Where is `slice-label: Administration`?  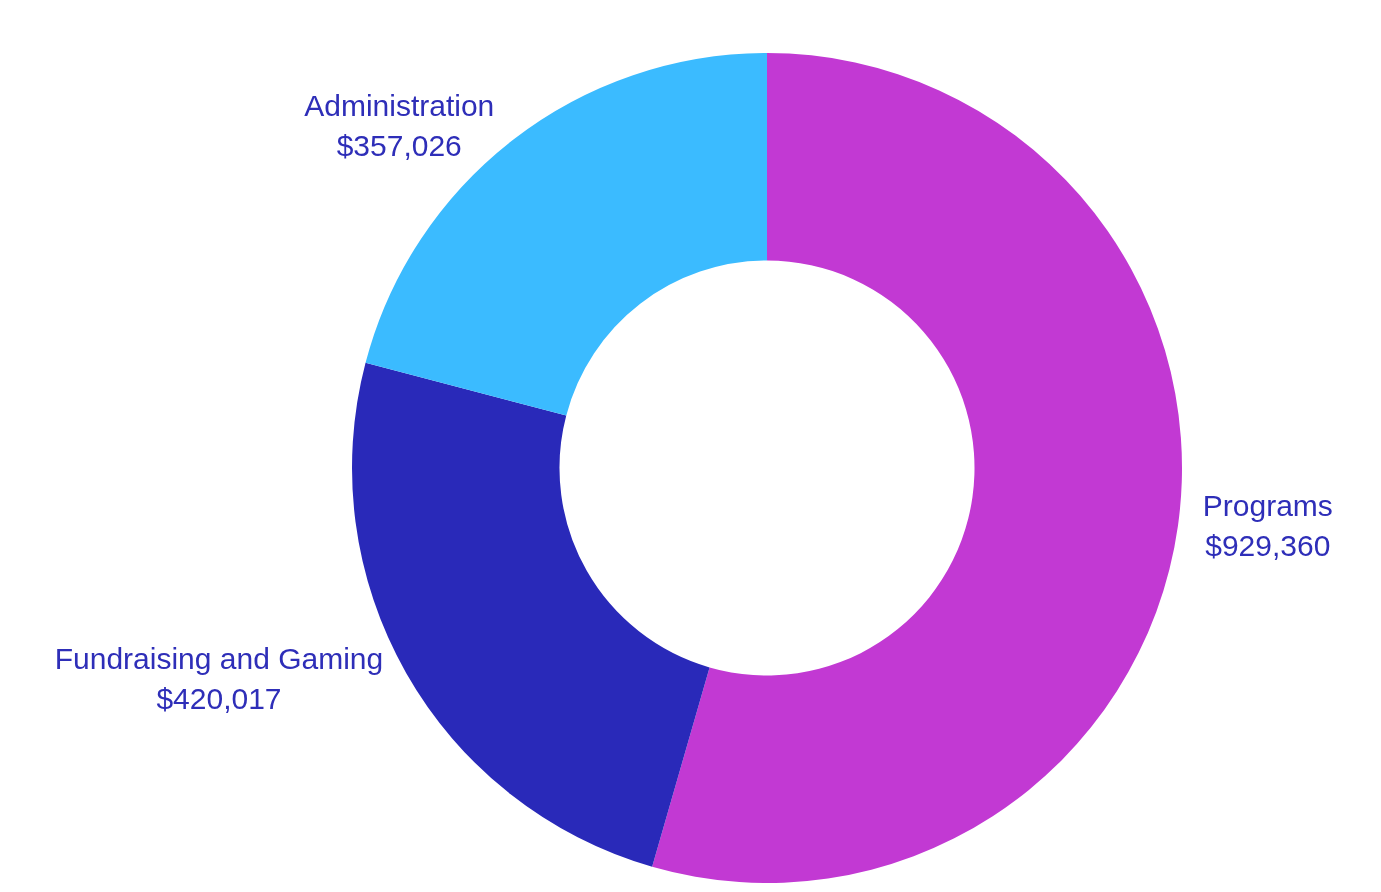 slice-label: Administration is located at coordinates (399, 105).